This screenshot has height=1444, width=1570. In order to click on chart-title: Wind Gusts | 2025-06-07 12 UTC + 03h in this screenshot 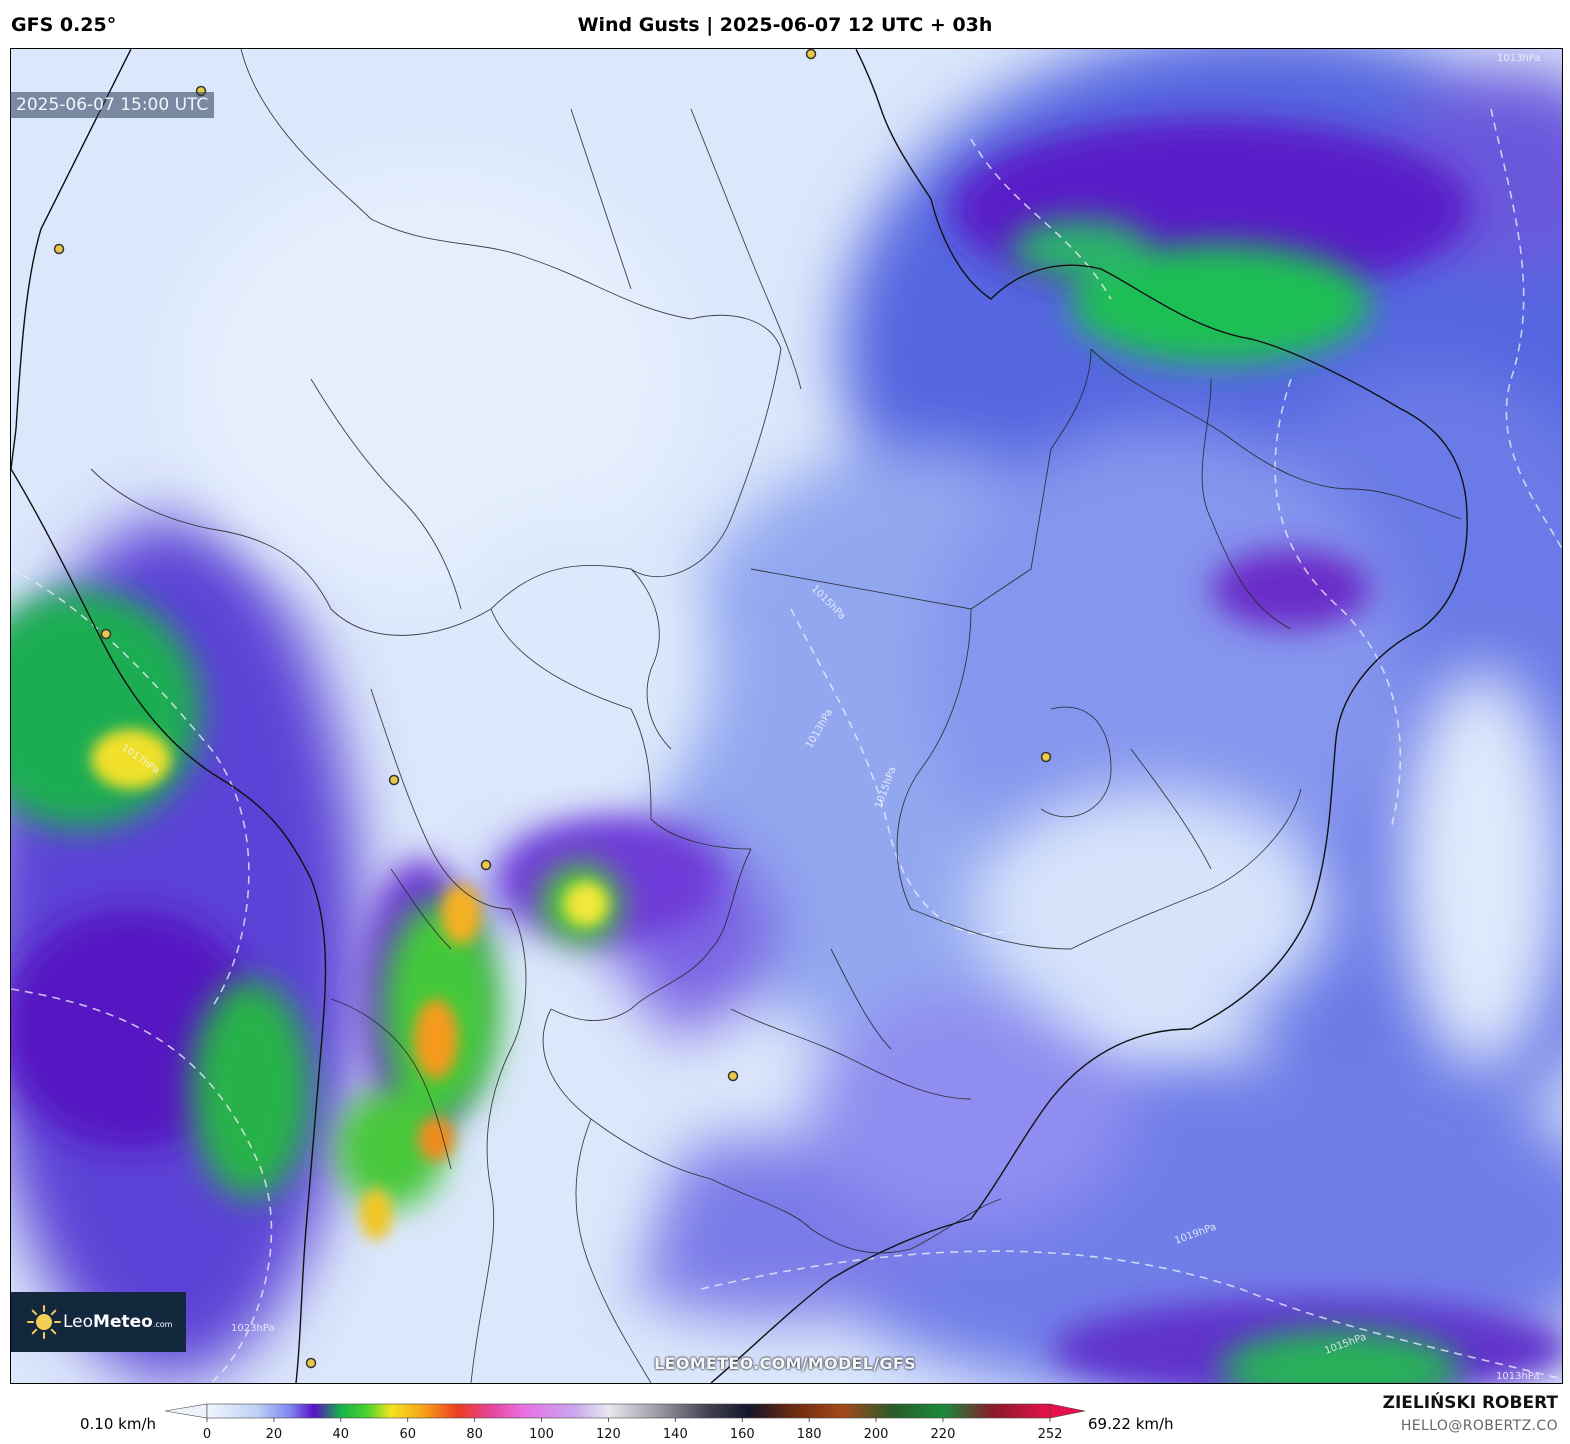, I will do `click(785, 25)`.